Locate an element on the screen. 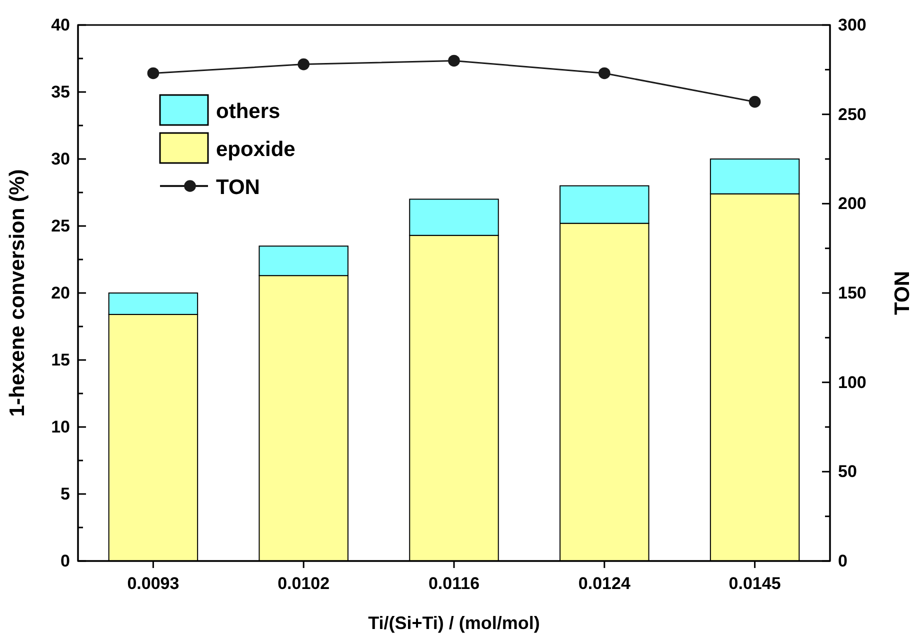 This screenshot has width=919, height=637. y-tick-label: 15 is located at coordinates (60, 360).